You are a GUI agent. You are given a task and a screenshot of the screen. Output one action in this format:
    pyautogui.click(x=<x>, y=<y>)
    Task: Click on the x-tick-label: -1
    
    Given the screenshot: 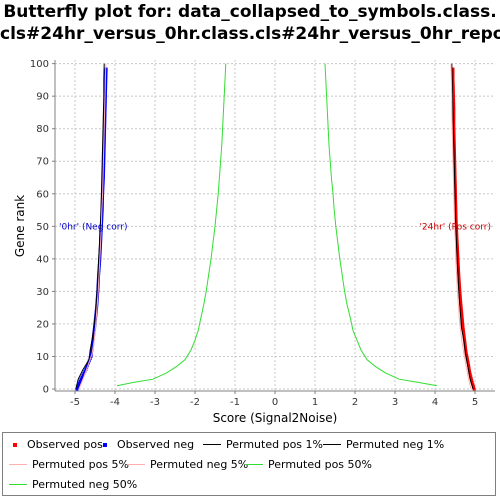 What is the action you would take?
    pyautogui.click(x=235, y=402)
    